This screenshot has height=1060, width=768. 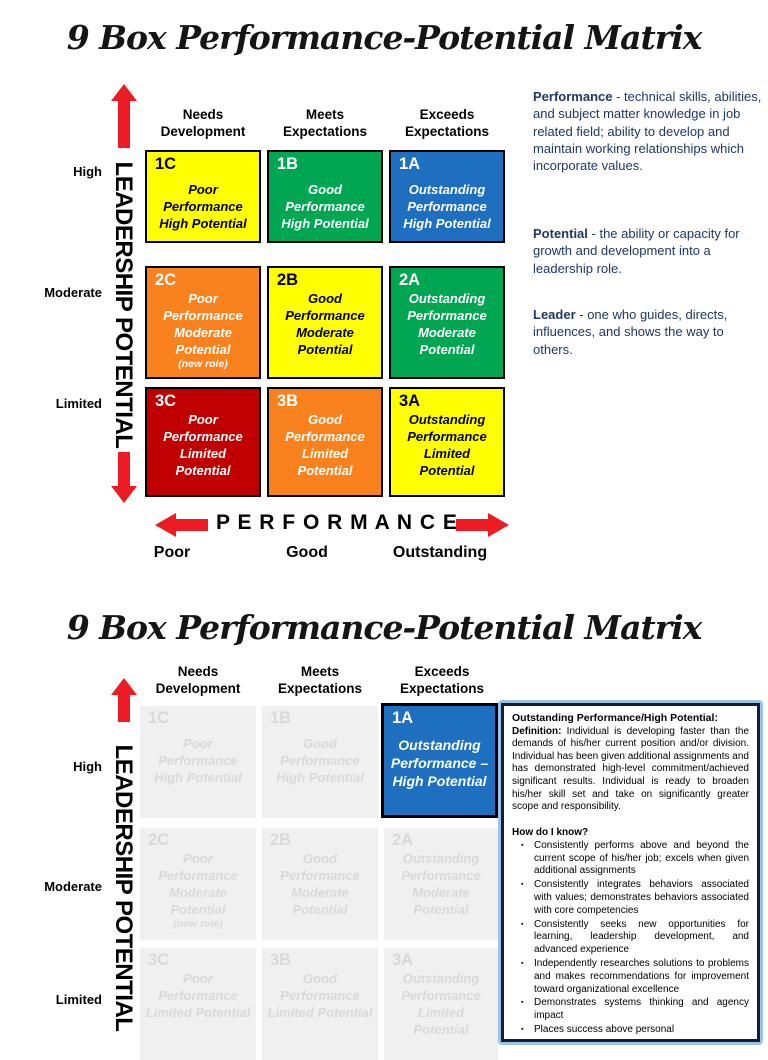 What do you see at coordinates (124, 494) in the screenshot?
I see `y-axis-arrow-down-icon` at bounding box center [124, 494].